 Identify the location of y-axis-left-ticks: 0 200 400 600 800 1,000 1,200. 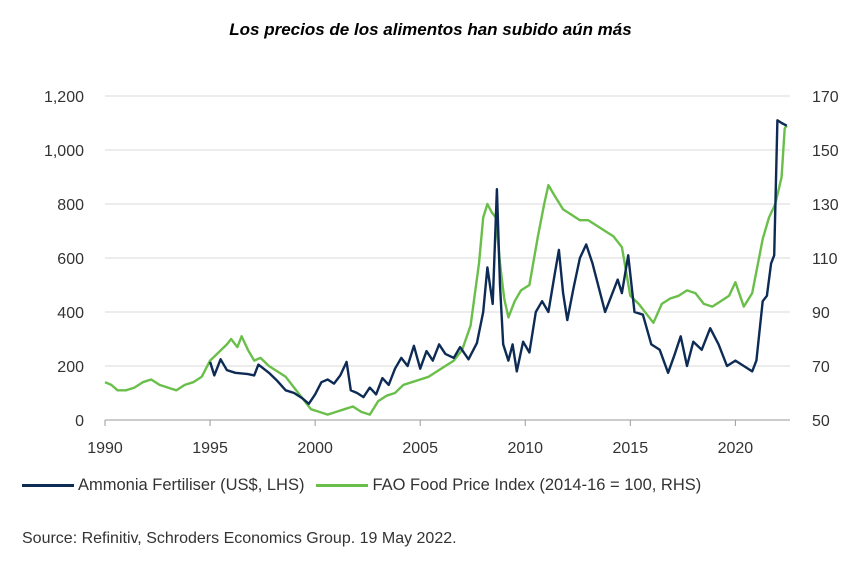
(64, 259).